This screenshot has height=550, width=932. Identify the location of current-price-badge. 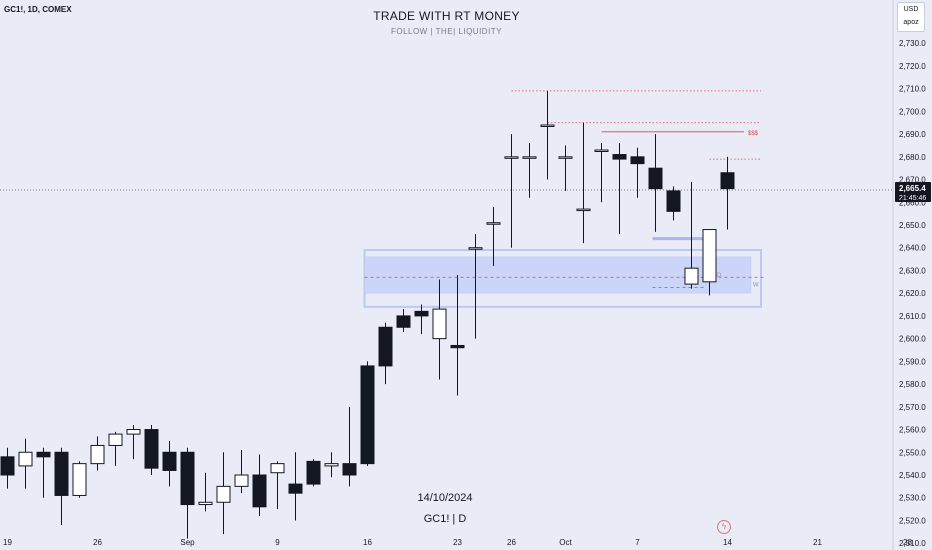
(913, 192).